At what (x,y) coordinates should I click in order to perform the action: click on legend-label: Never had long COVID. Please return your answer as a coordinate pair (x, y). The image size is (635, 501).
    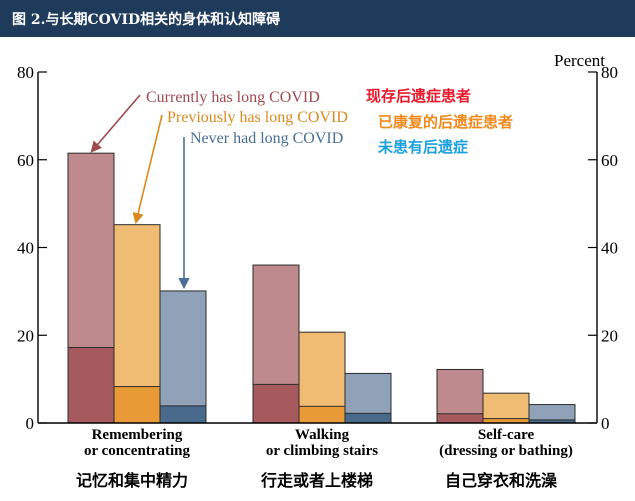
    Looking at the image, I should click on (266, 138).